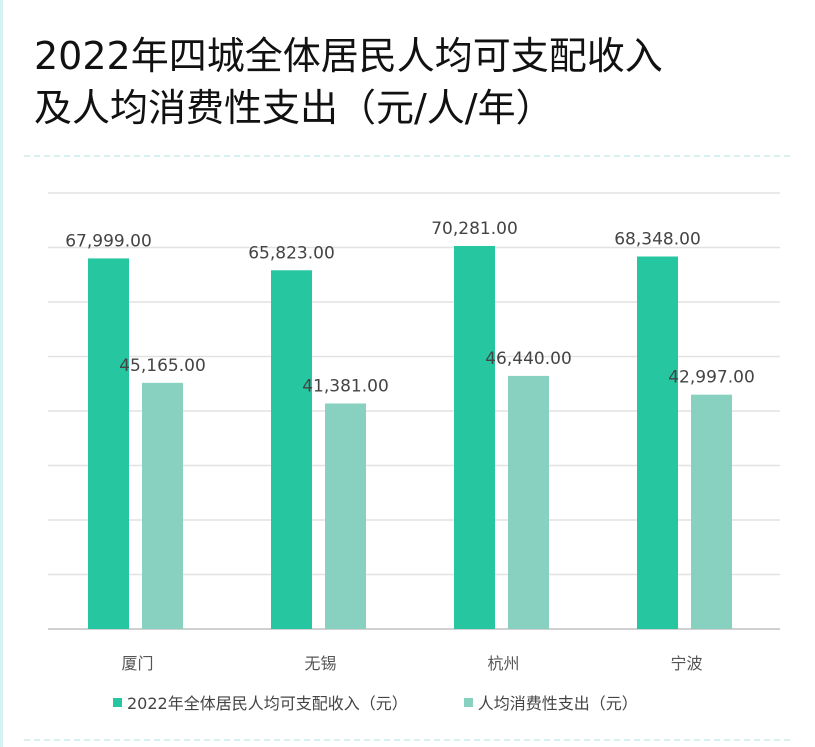 Image resolution: width=815 pixels, height=747 pixels. What do you see at coordinates (474, 229) in the screenshot?
I see `data-label: 70,281.00` at bounding box center [474, 229].